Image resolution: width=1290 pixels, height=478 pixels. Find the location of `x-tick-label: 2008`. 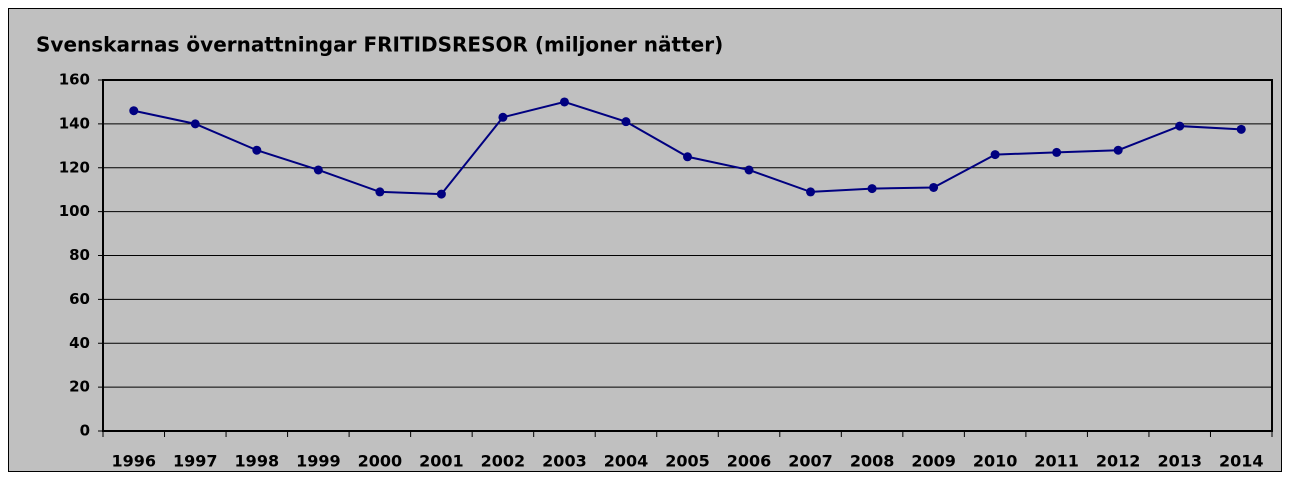

x-tick-label: 2008 is located at coordinates (872, 461).